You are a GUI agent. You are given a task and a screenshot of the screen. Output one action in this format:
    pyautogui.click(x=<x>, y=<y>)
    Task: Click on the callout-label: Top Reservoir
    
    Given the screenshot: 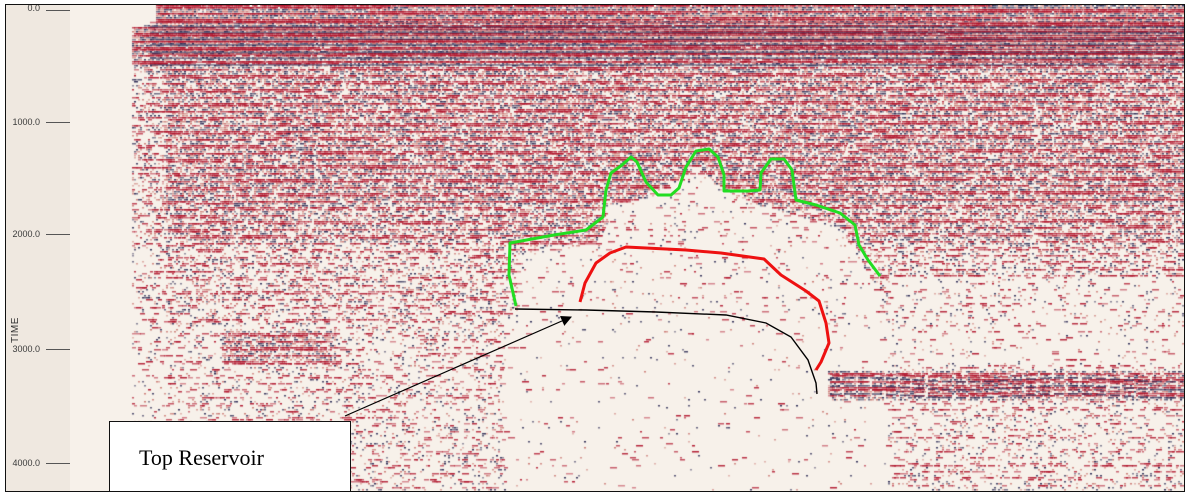 What is the action you would take?
    pyautogui.click(x=201, y=457)
    